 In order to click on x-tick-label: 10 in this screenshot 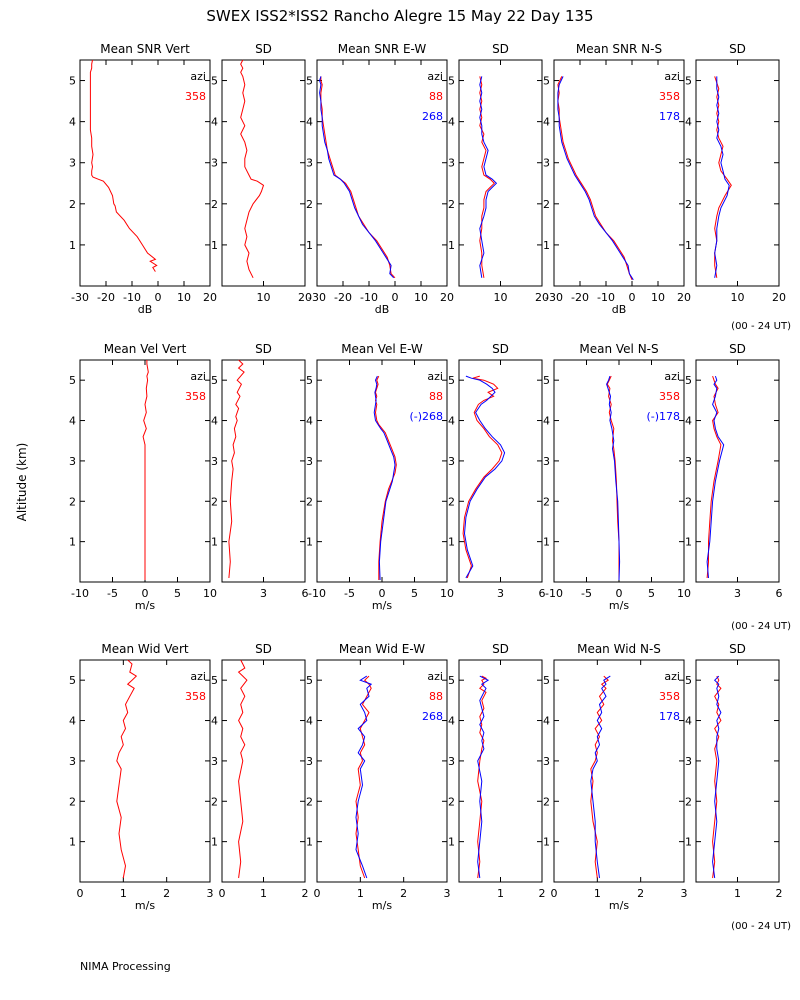, I will do `click(447, 593)`.